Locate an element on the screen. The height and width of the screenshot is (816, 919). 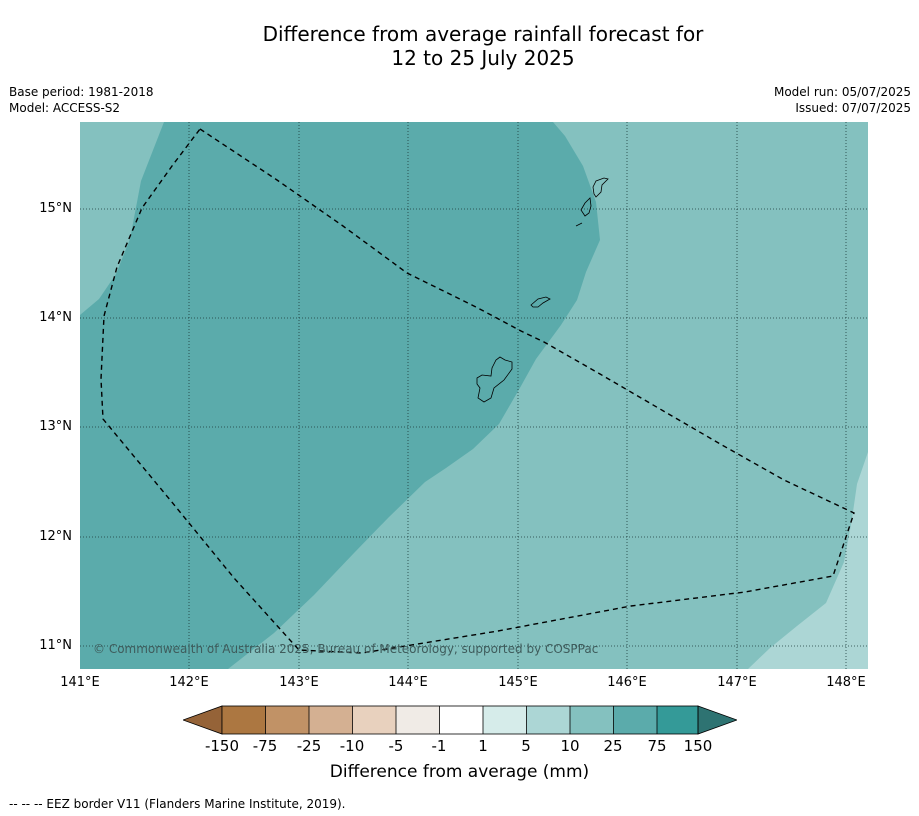
colorbar-extend-low is located at coordinates (202, 720).